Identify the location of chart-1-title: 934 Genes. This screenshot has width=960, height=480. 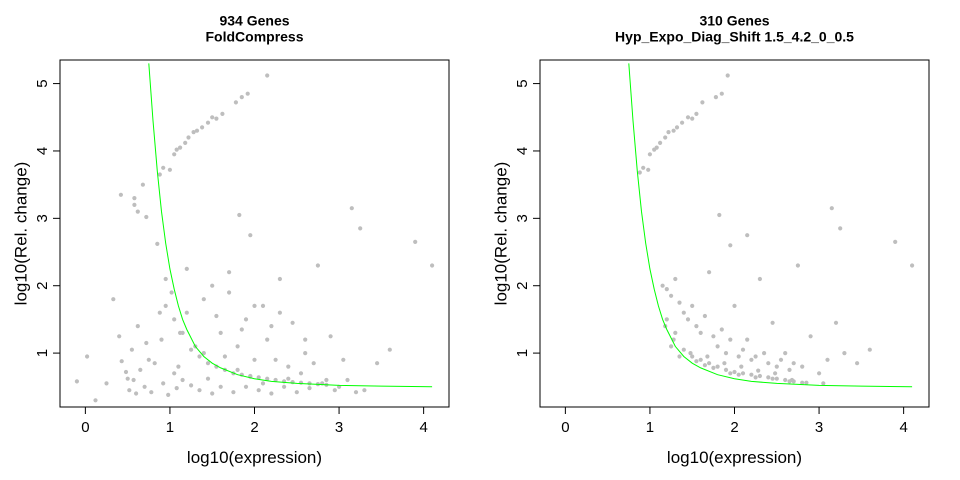
(254, 21).